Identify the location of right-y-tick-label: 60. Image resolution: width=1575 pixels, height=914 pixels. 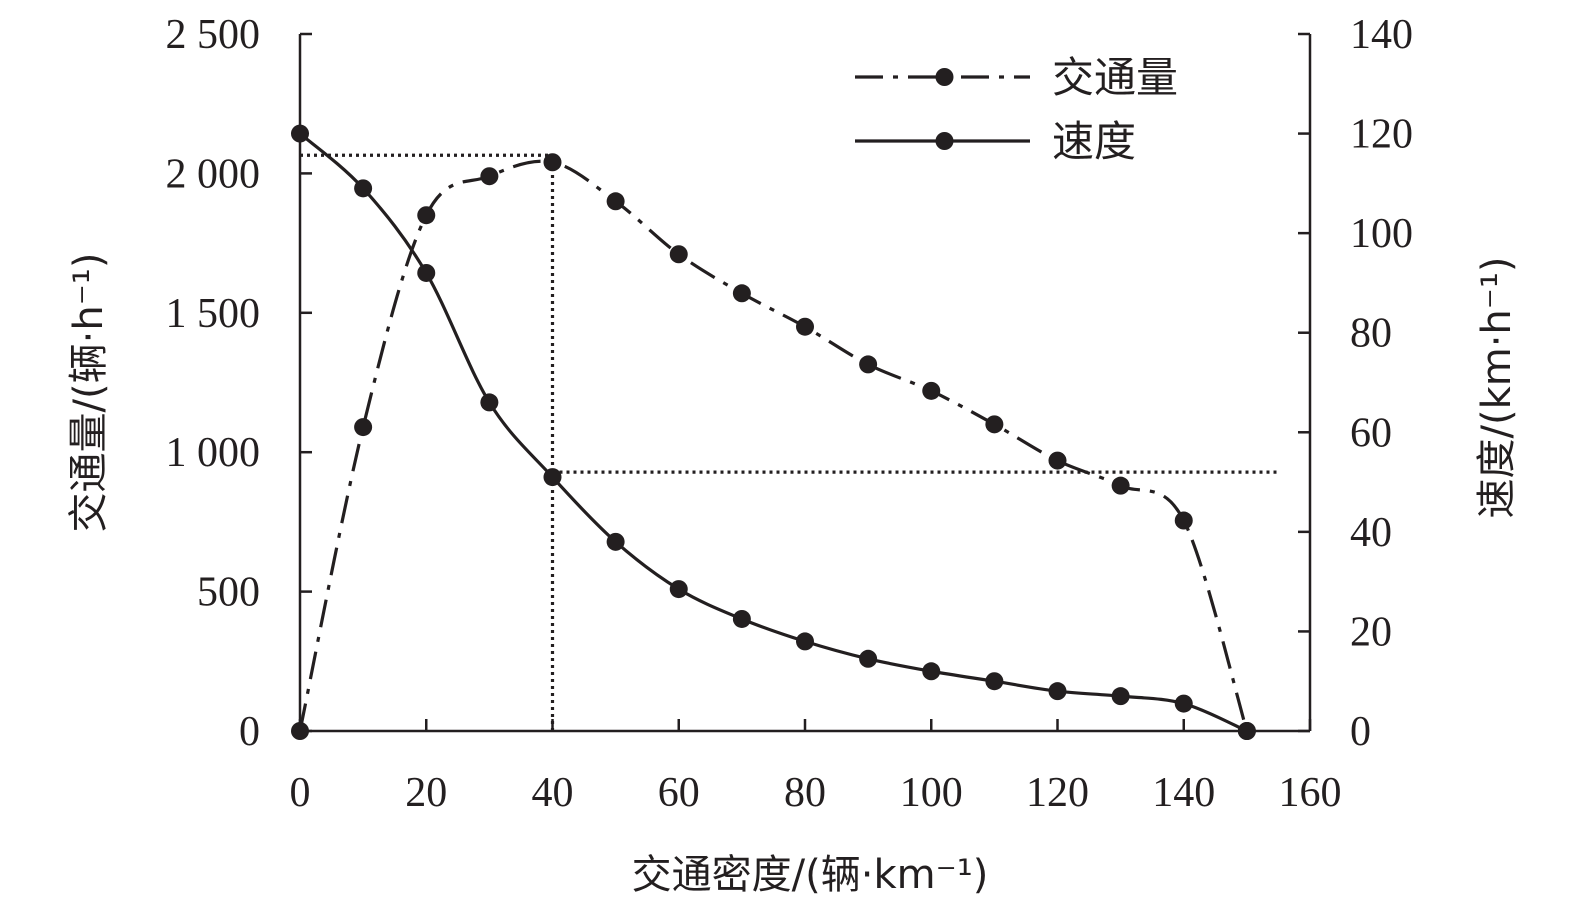
(1371, 433).